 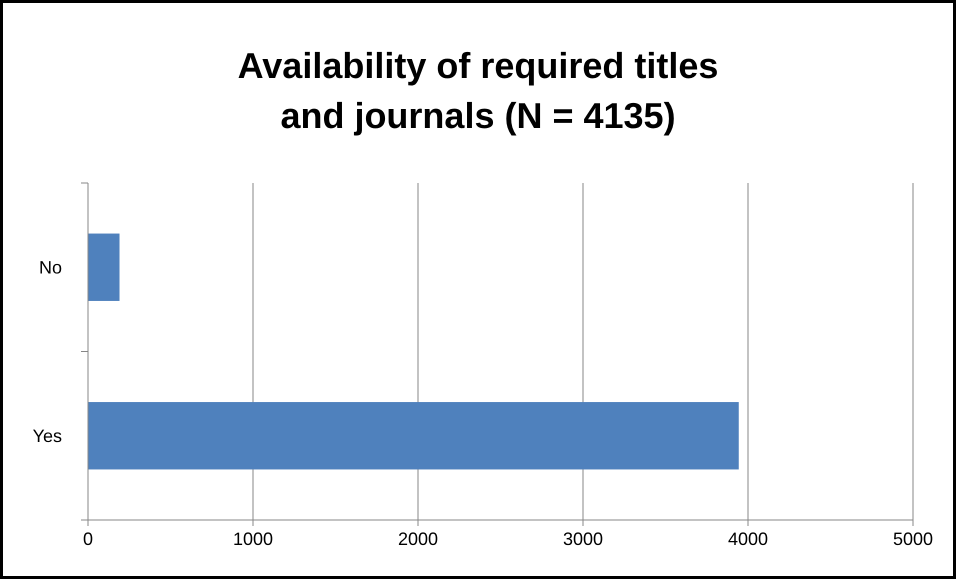 I want to click on x-tick-label: 1000, so click(x=253, y=538).